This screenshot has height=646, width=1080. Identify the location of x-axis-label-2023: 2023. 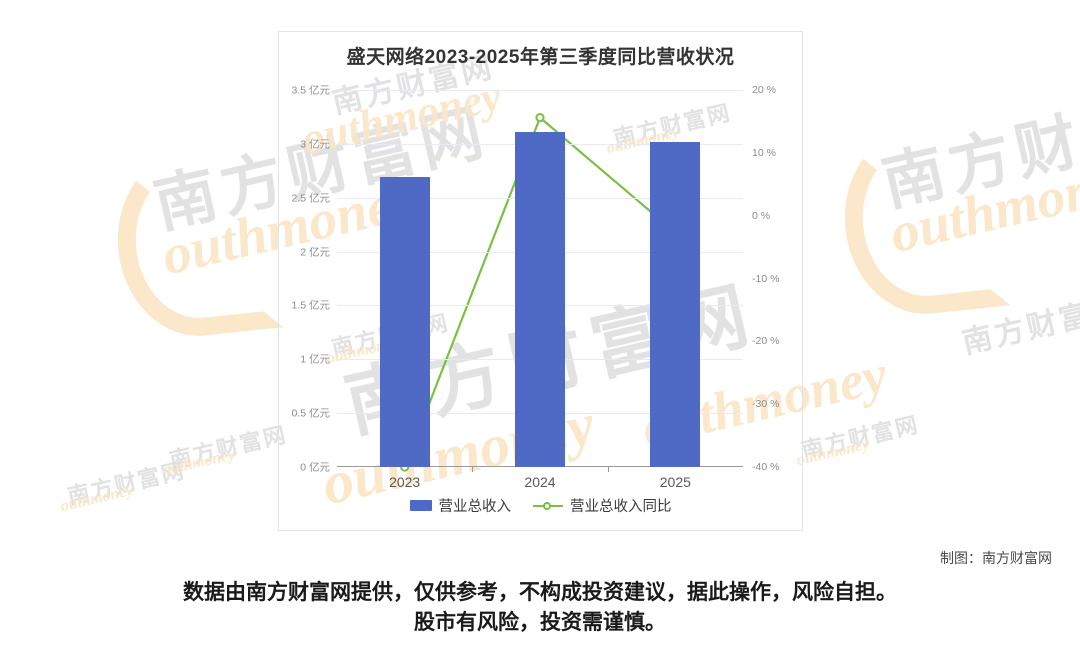
(405, 482).